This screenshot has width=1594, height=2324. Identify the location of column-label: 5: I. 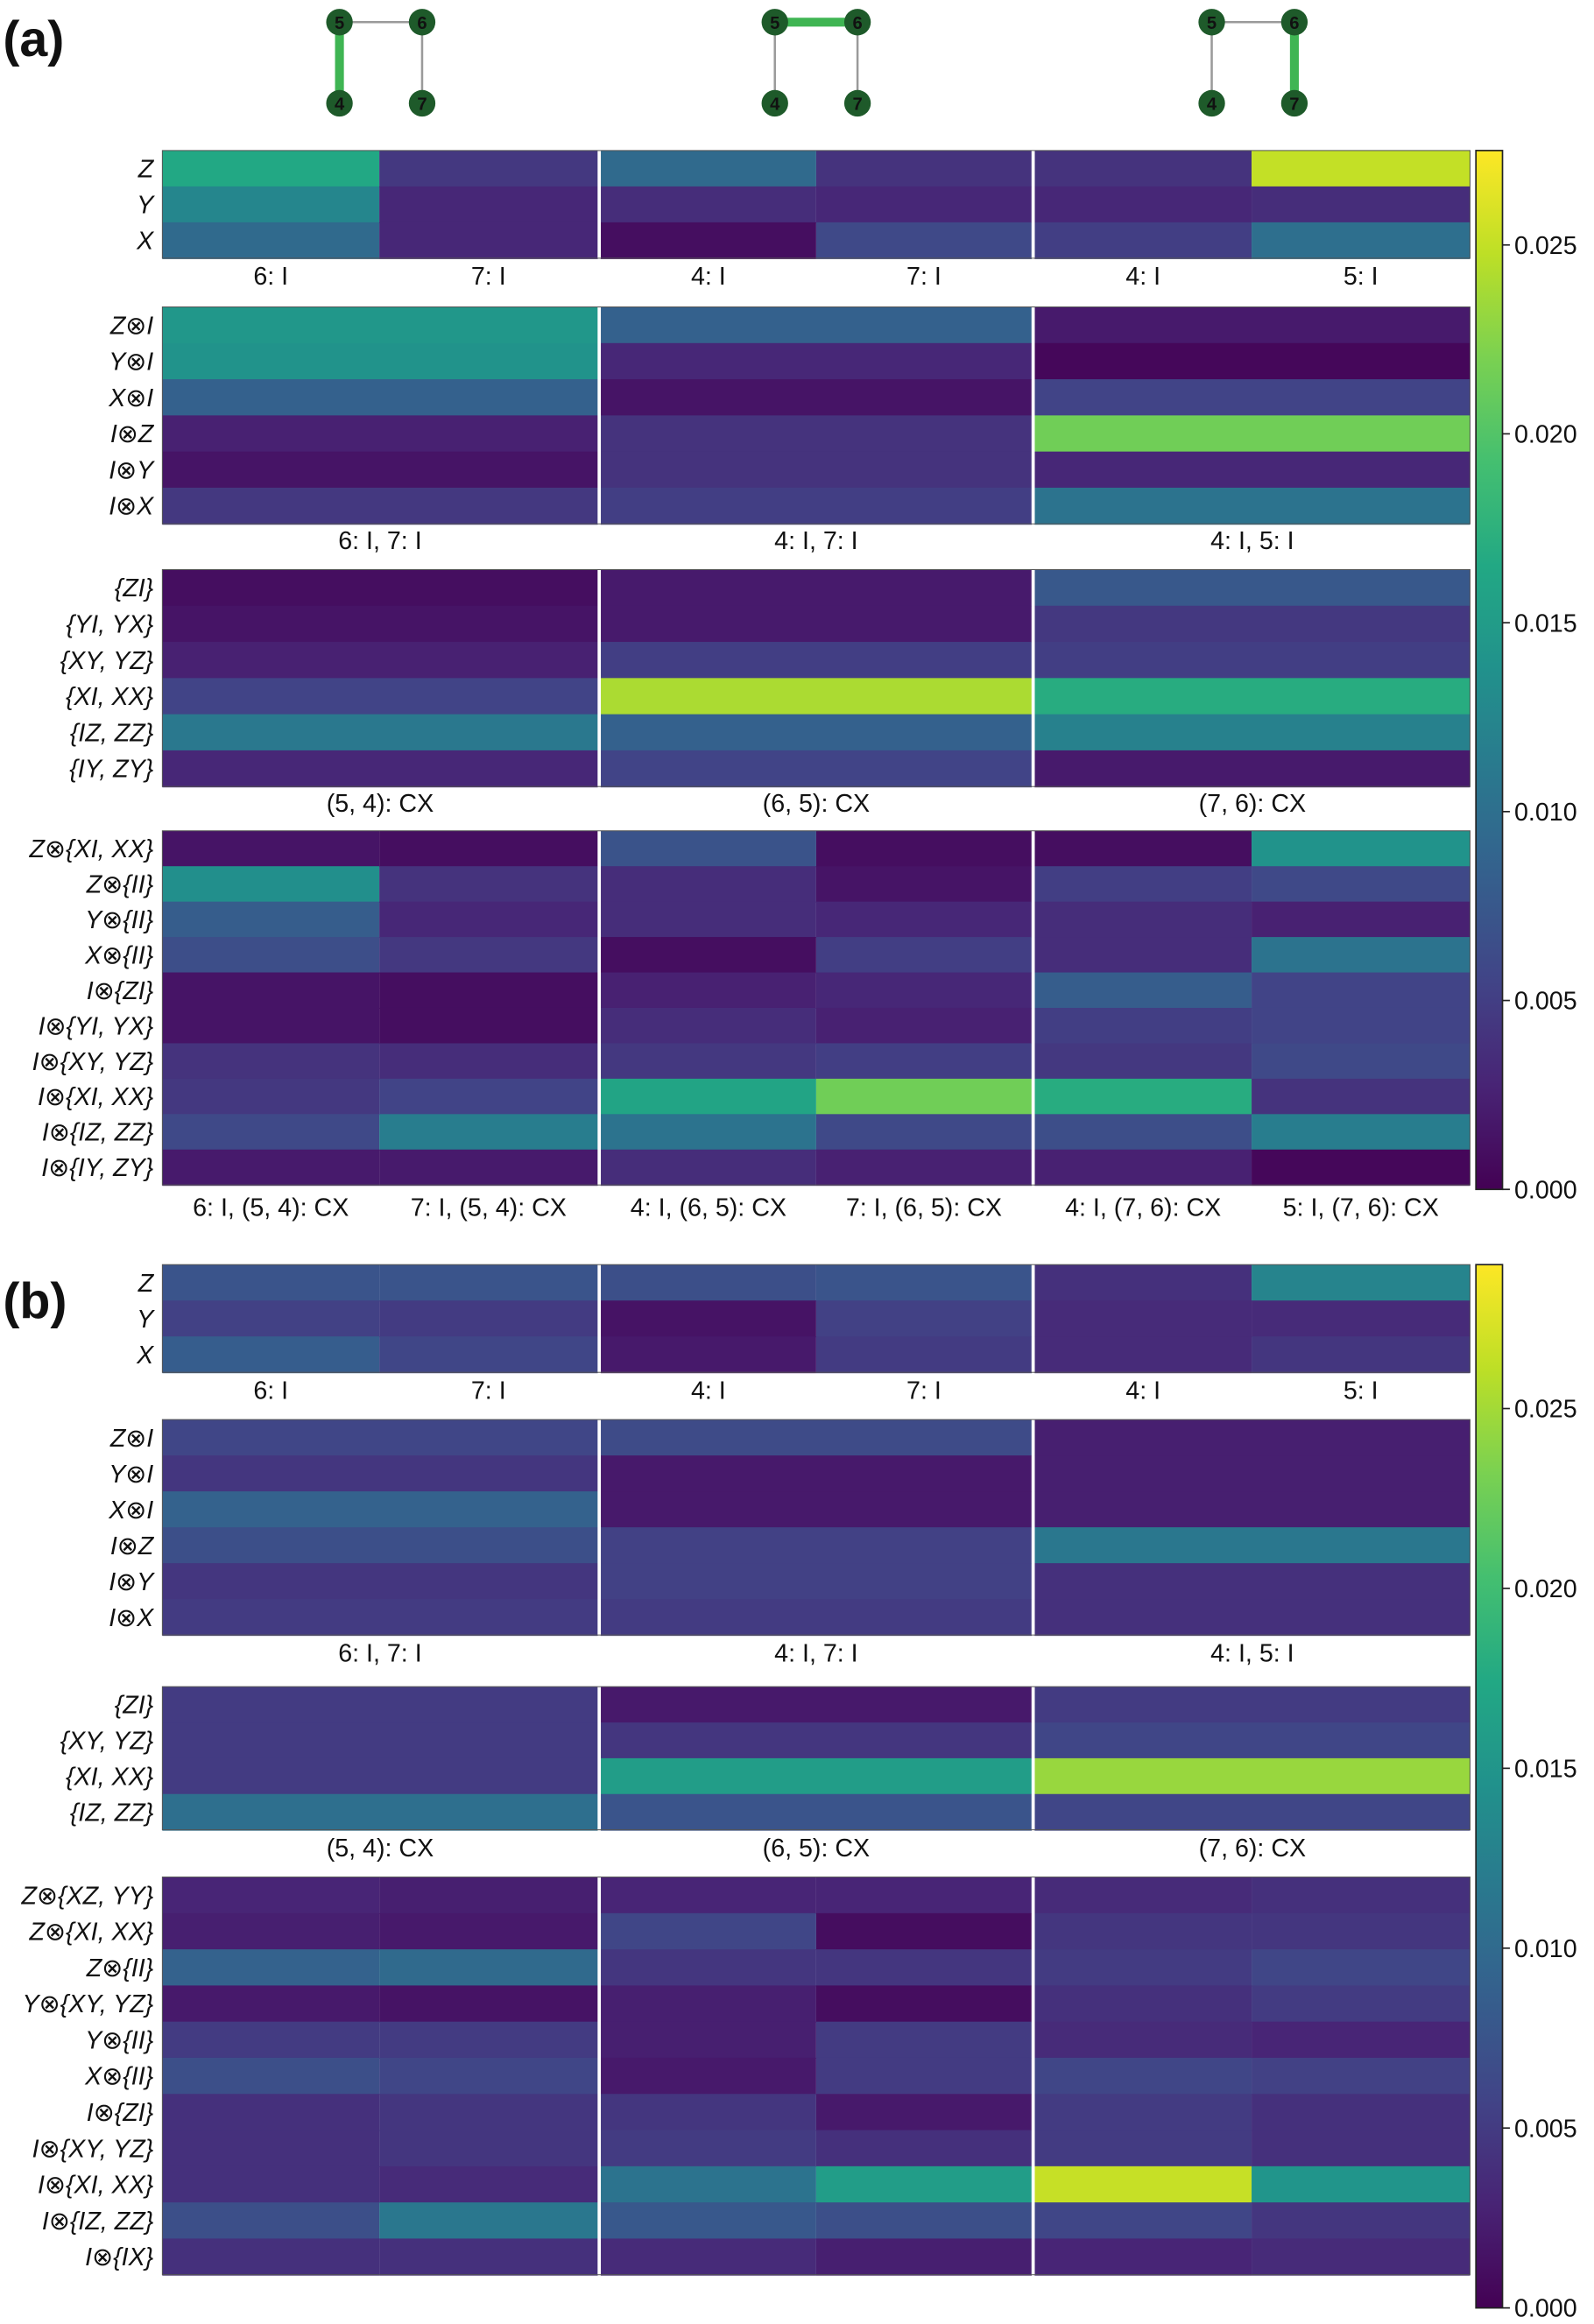
(1361, 1391).